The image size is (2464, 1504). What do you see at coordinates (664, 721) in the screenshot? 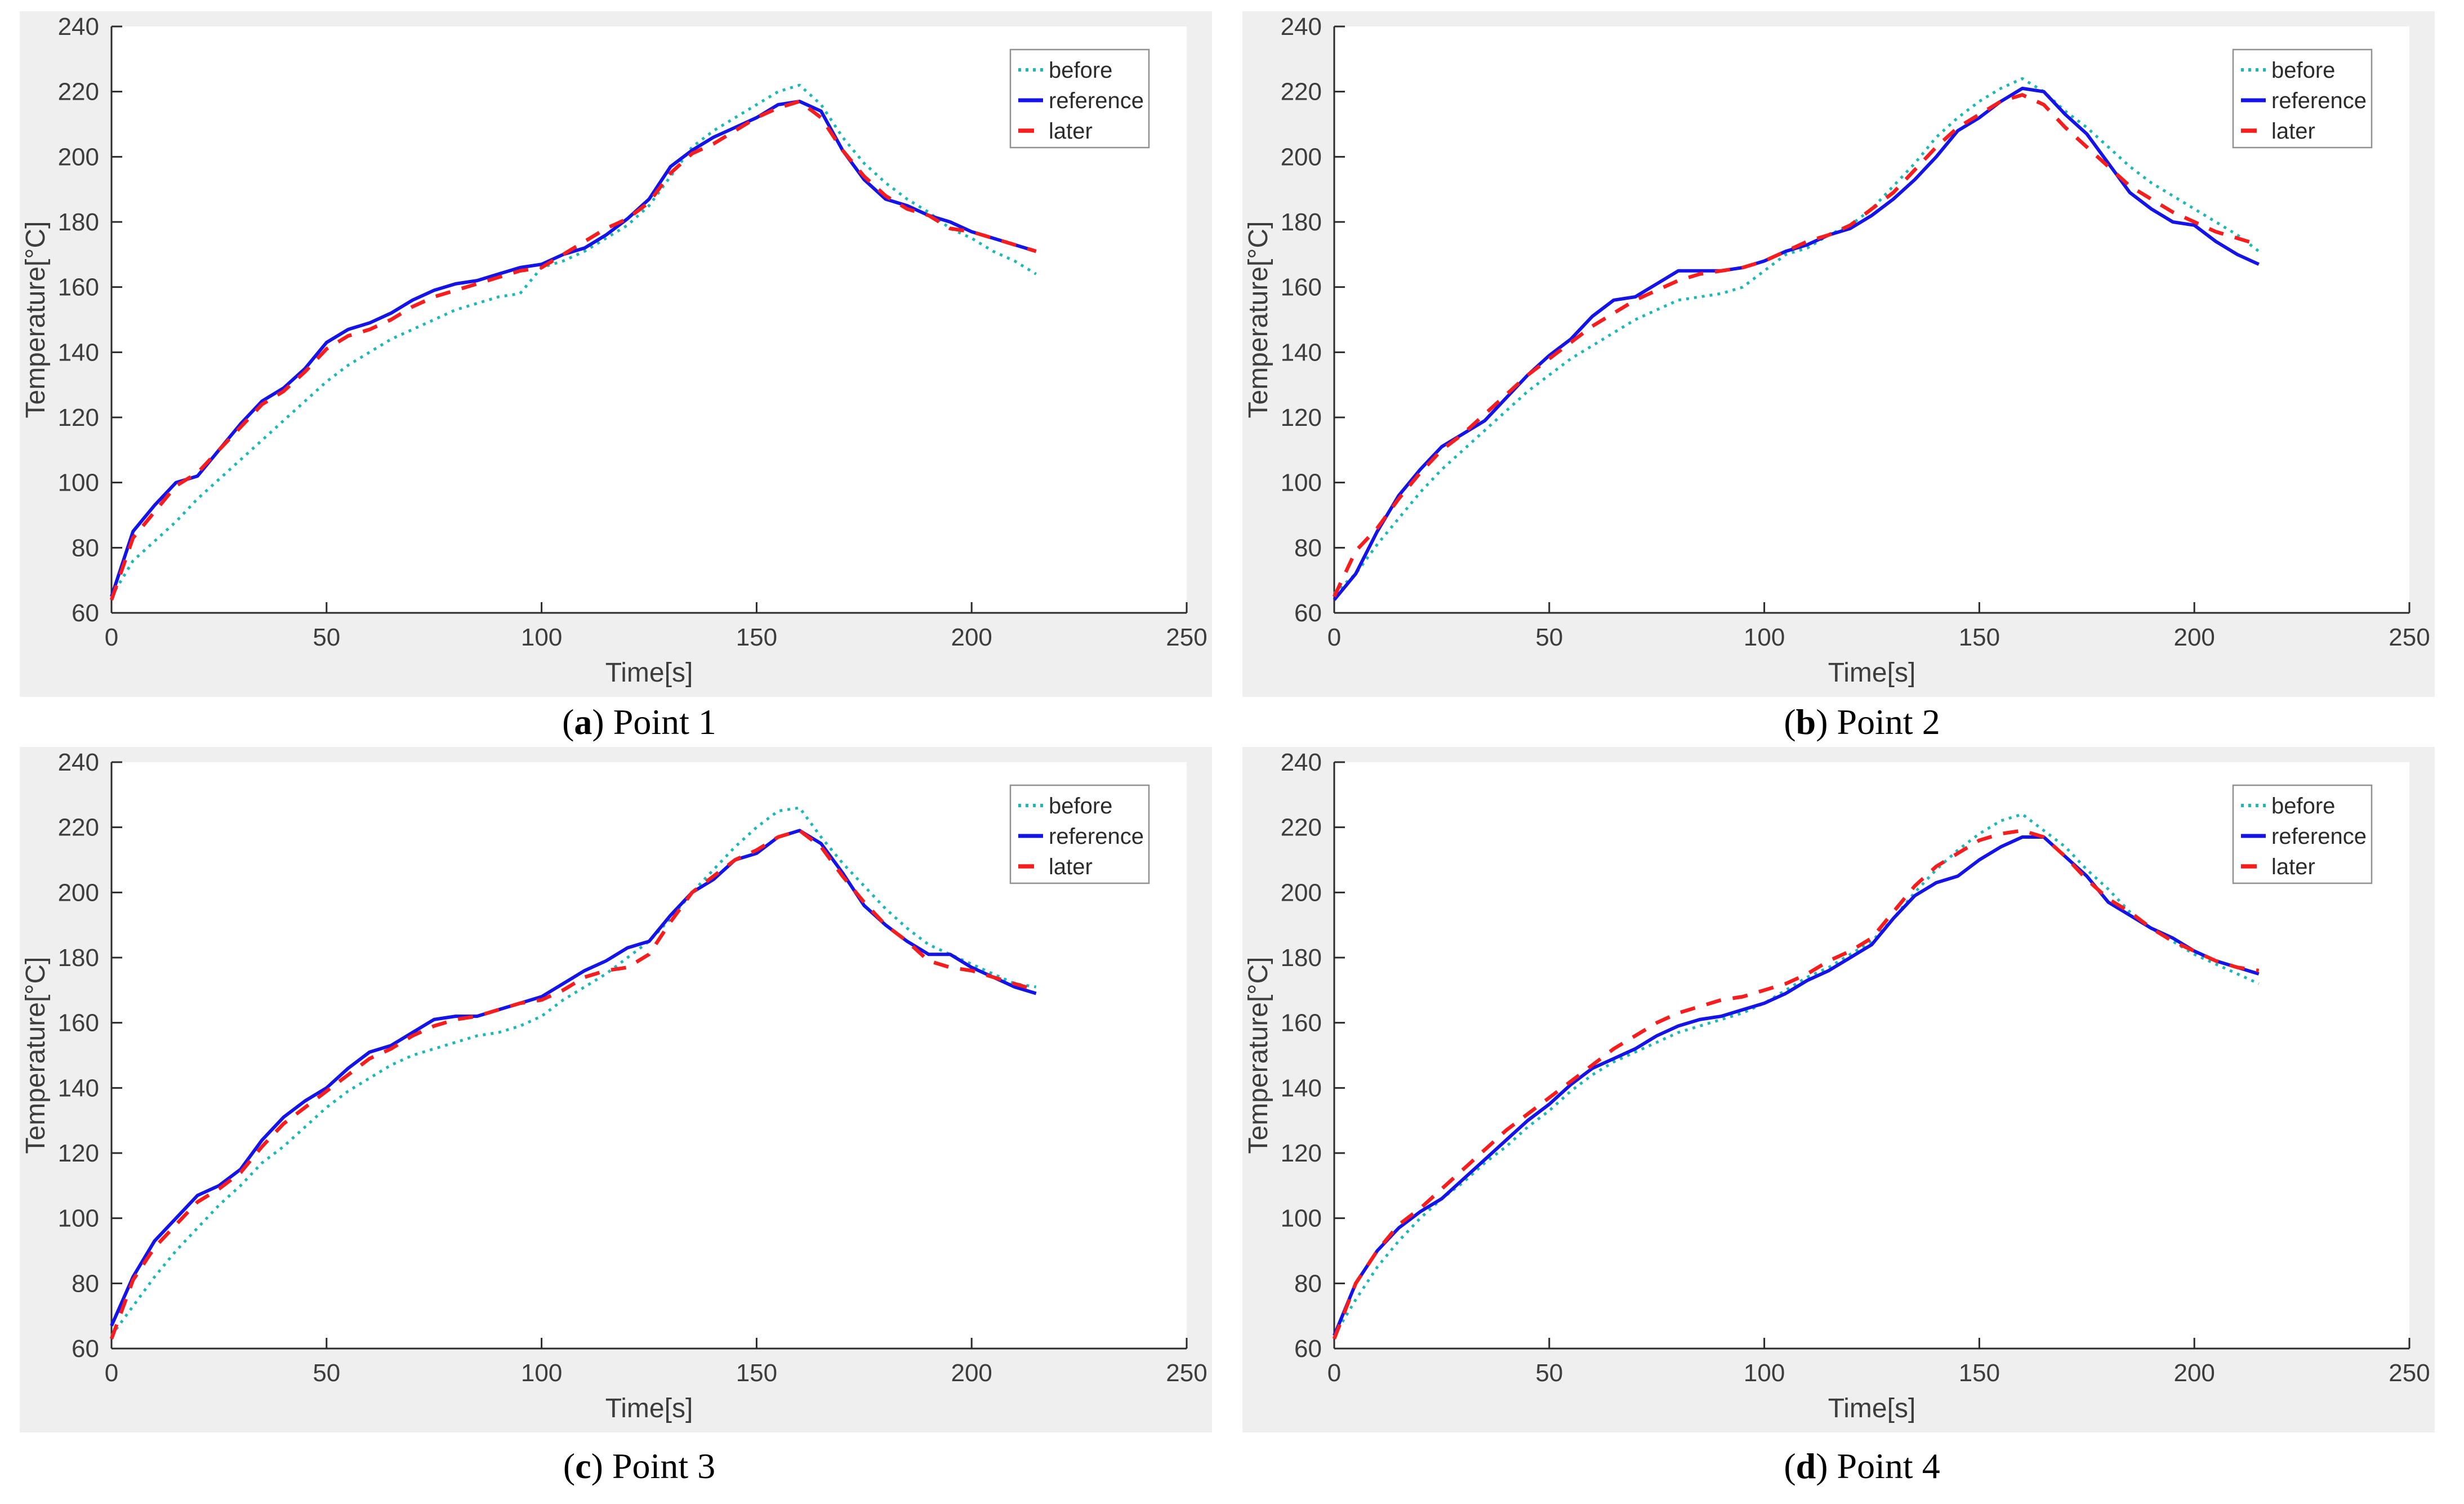
I see `caption-title: Point 1` at bounding box center [664, 721].